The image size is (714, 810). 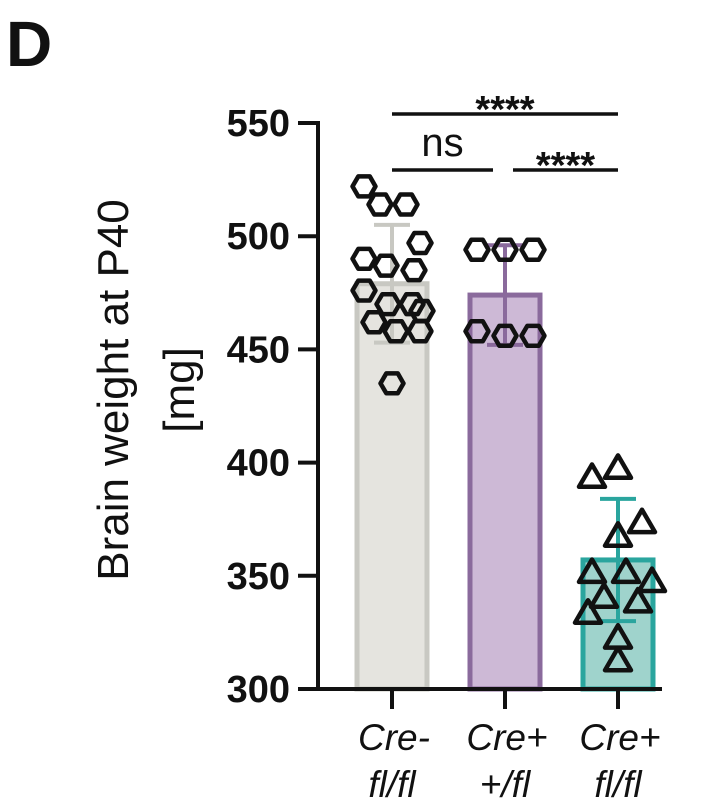 I want to click on y-axis-label-line-1: Brain weight at P40, so click(x=113, y=390).